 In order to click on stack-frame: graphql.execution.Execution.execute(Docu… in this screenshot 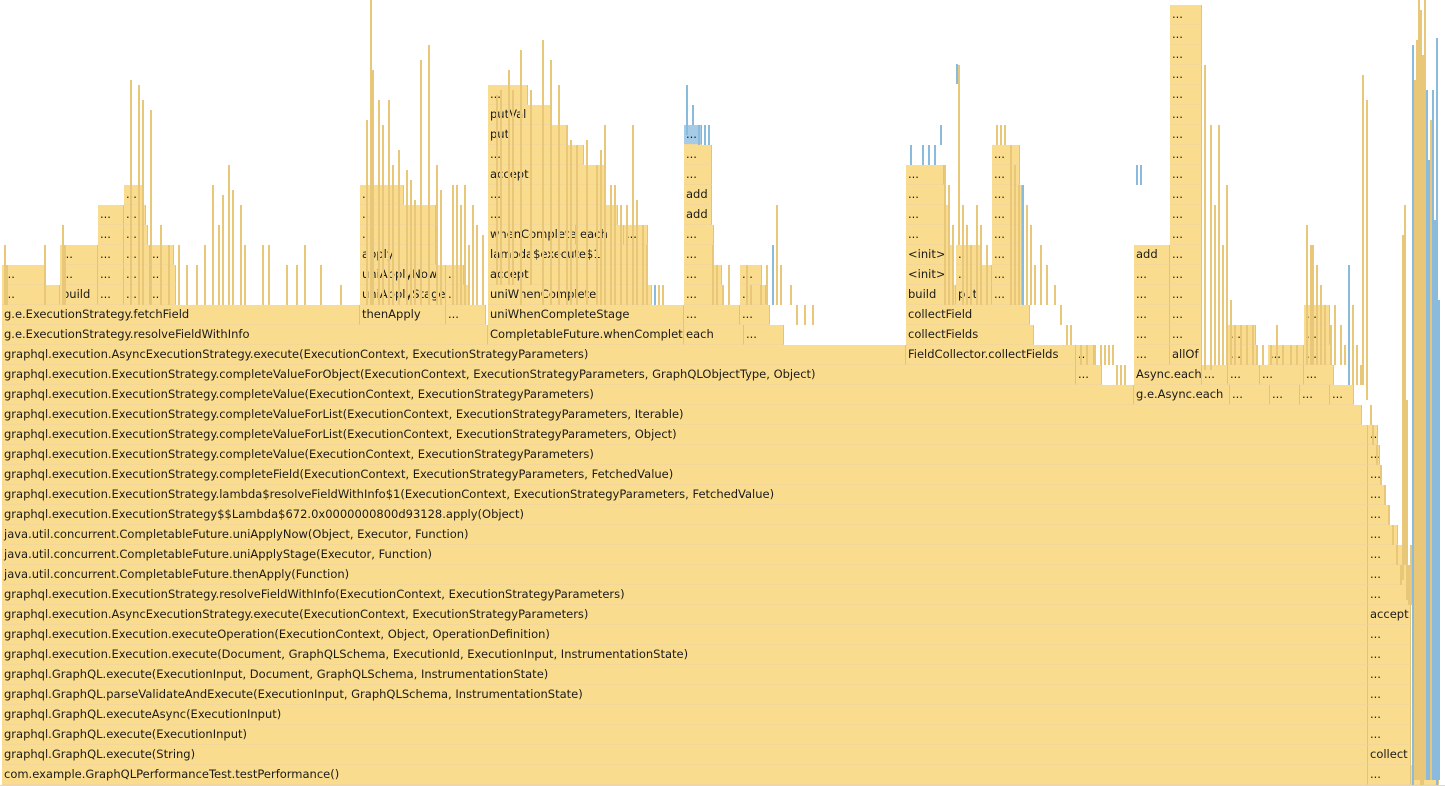, I will do `click(685, 655)`.